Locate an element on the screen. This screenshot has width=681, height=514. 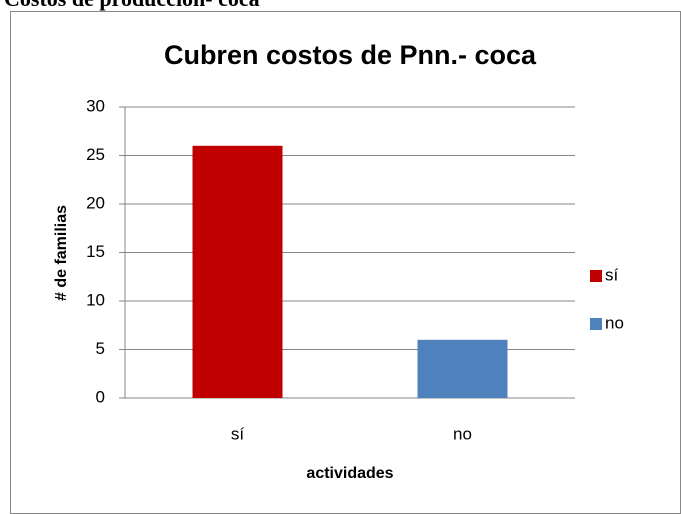
y-tick-label: 20 is located at coordinates (95, 202).